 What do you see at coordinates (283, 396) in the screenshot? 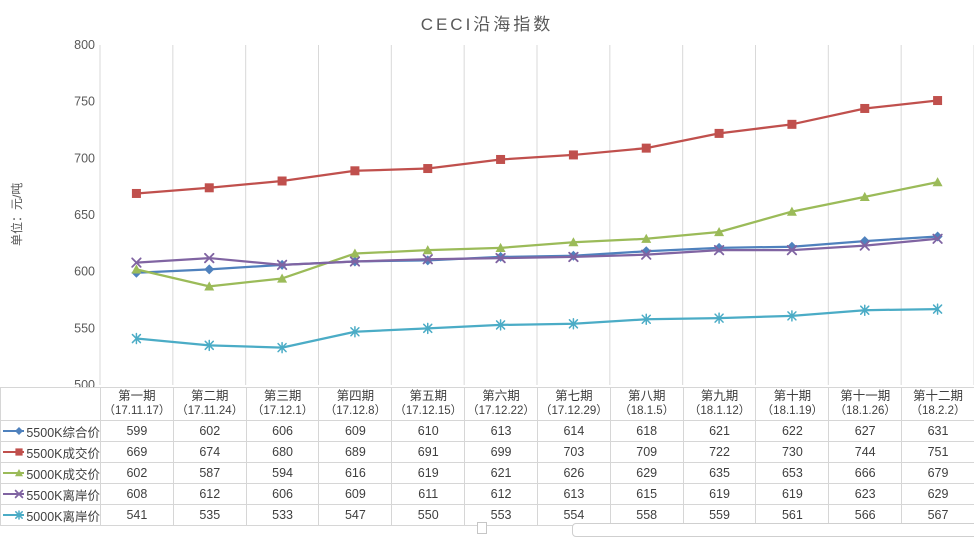
I see `period-name: 第三期` at bounding box center [283, 396].